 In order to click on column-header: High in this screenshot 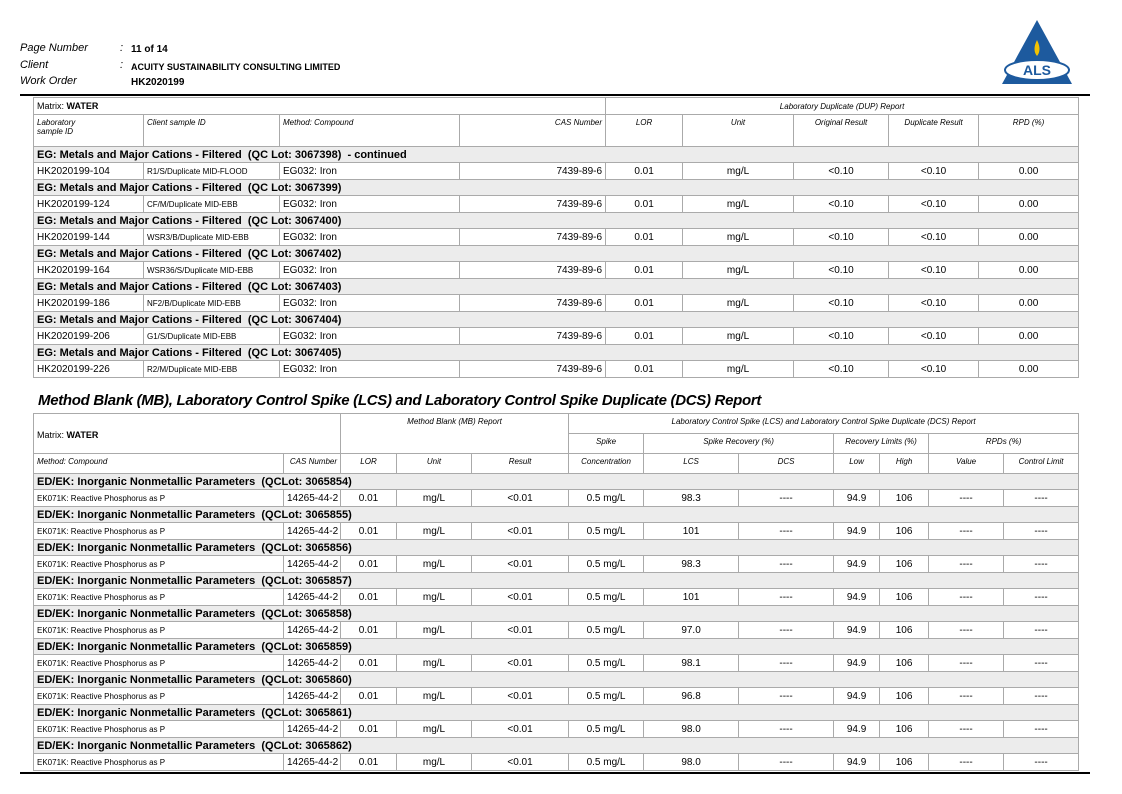, I will do `click(904, 463)`.